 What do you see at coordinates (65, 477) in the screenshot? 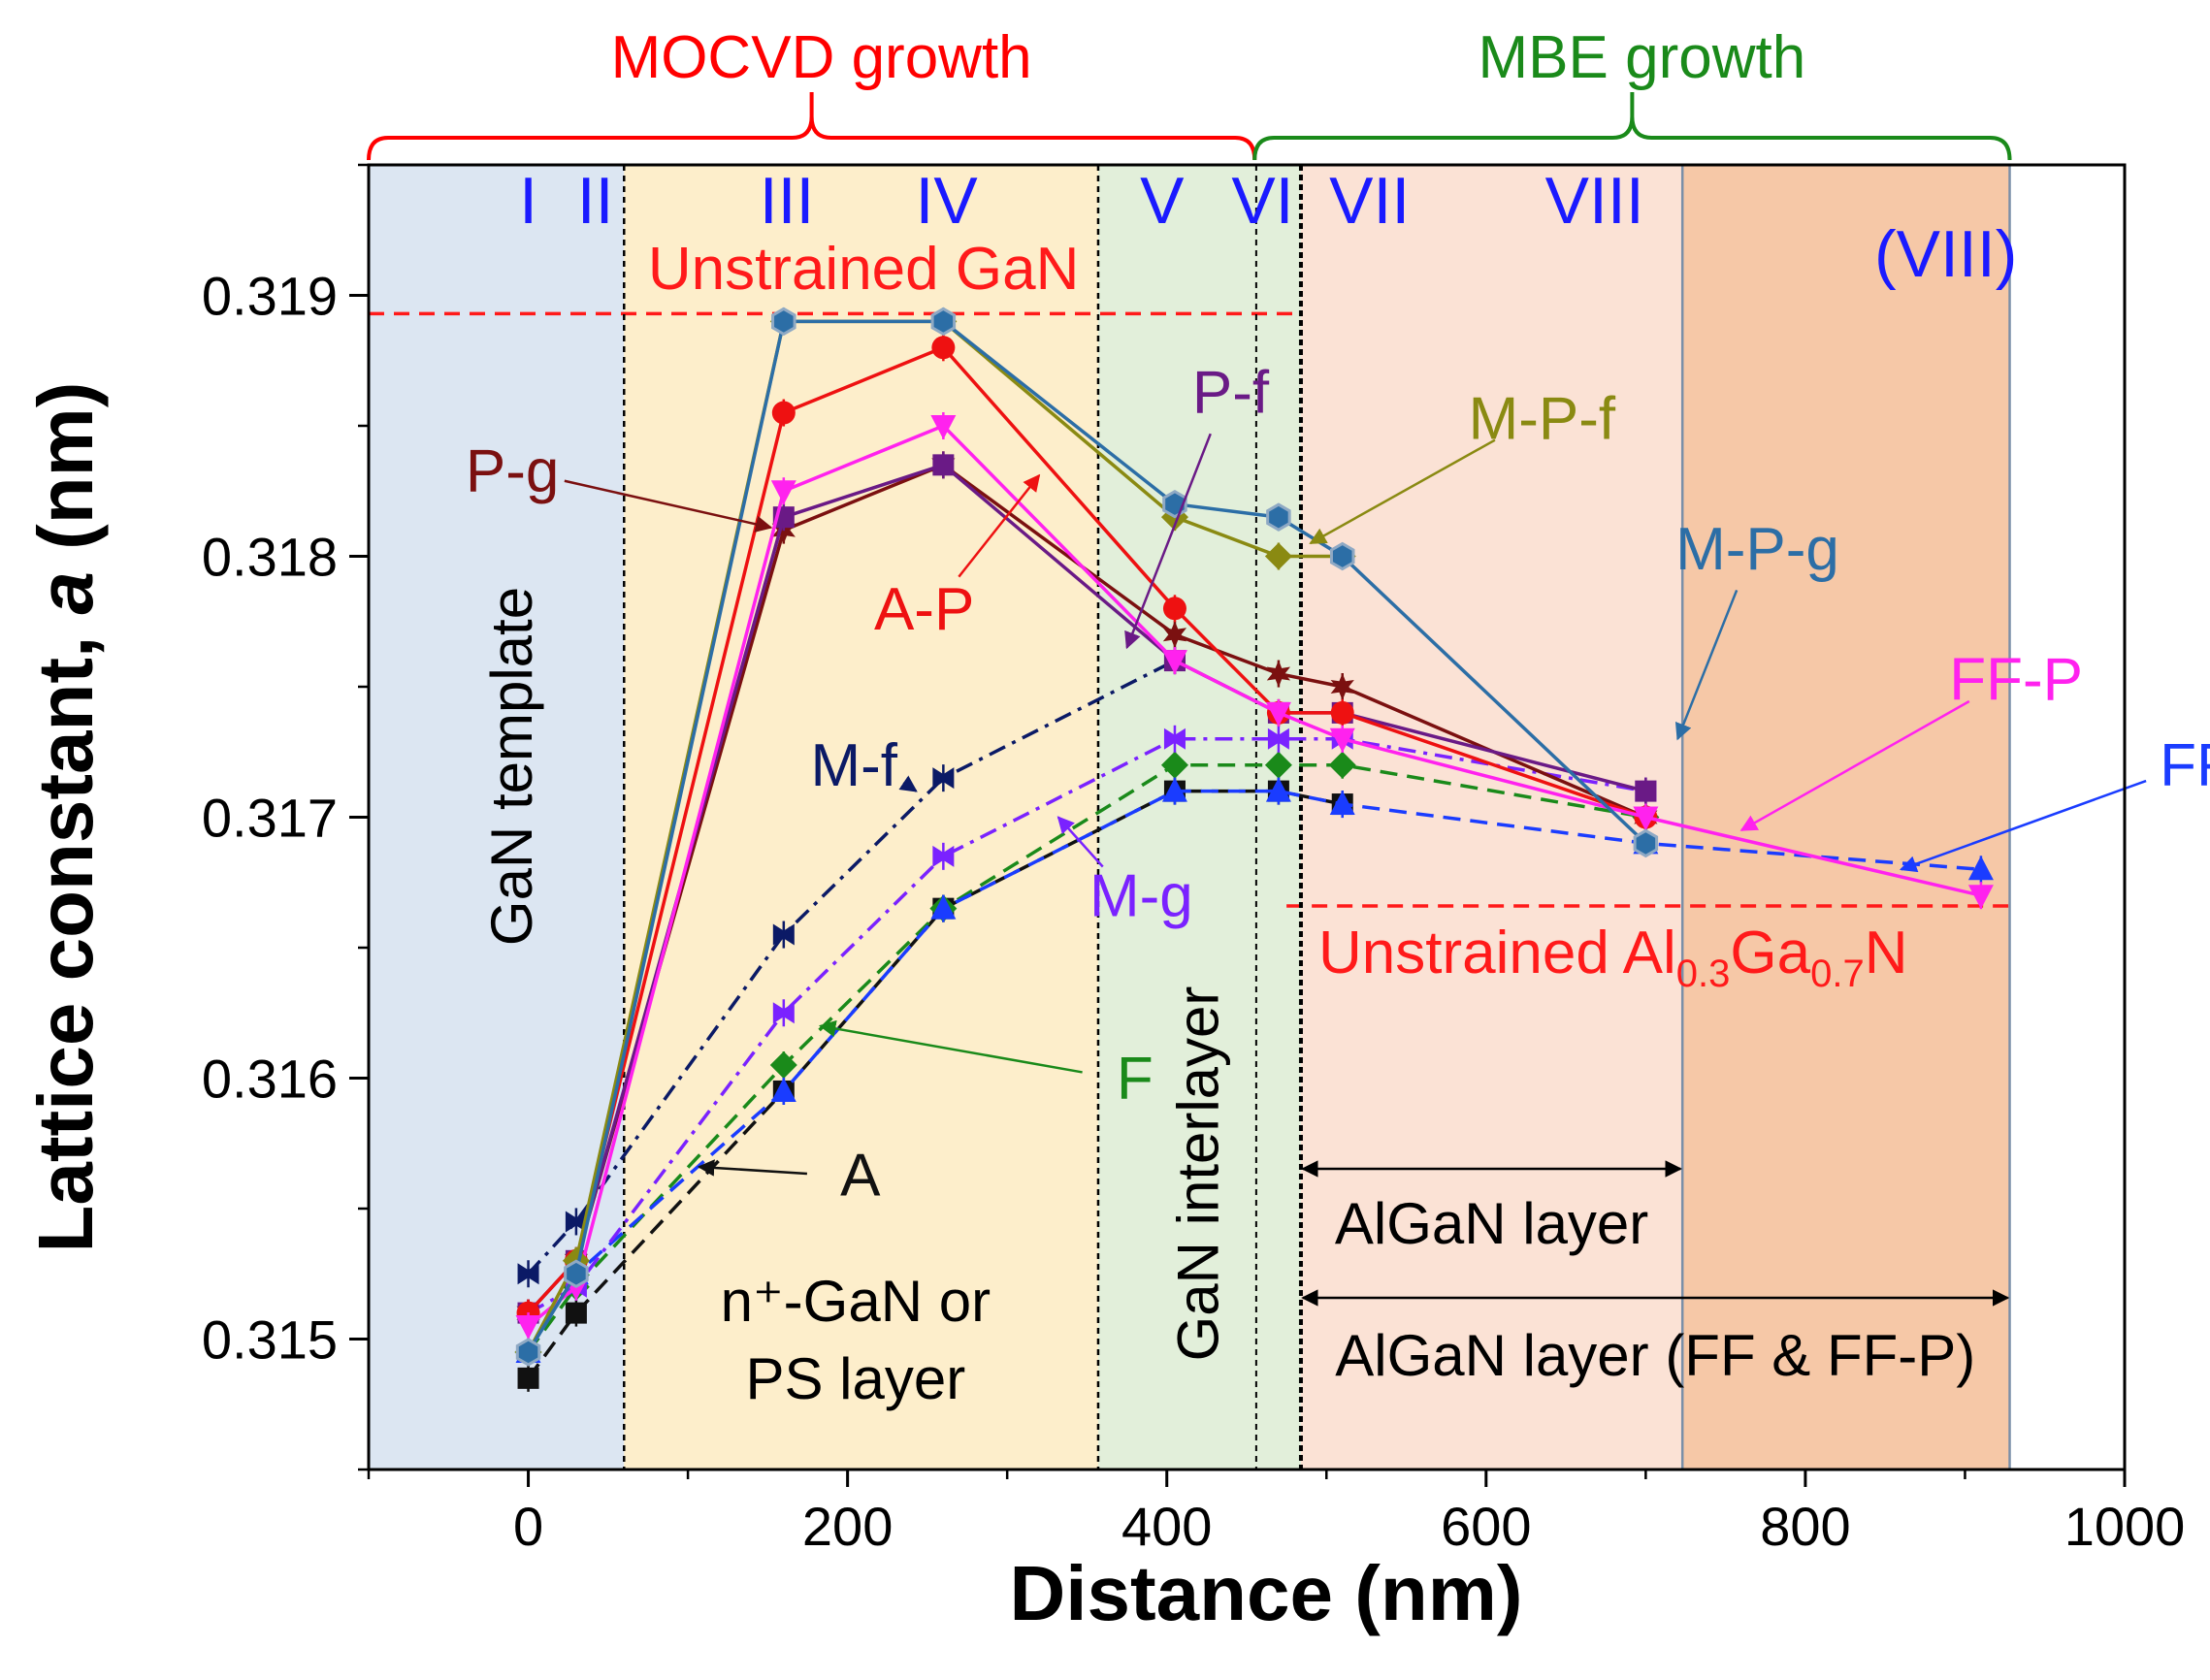
I see `y-axis-title-unit: (nm)` at bounding box center [65, 477].